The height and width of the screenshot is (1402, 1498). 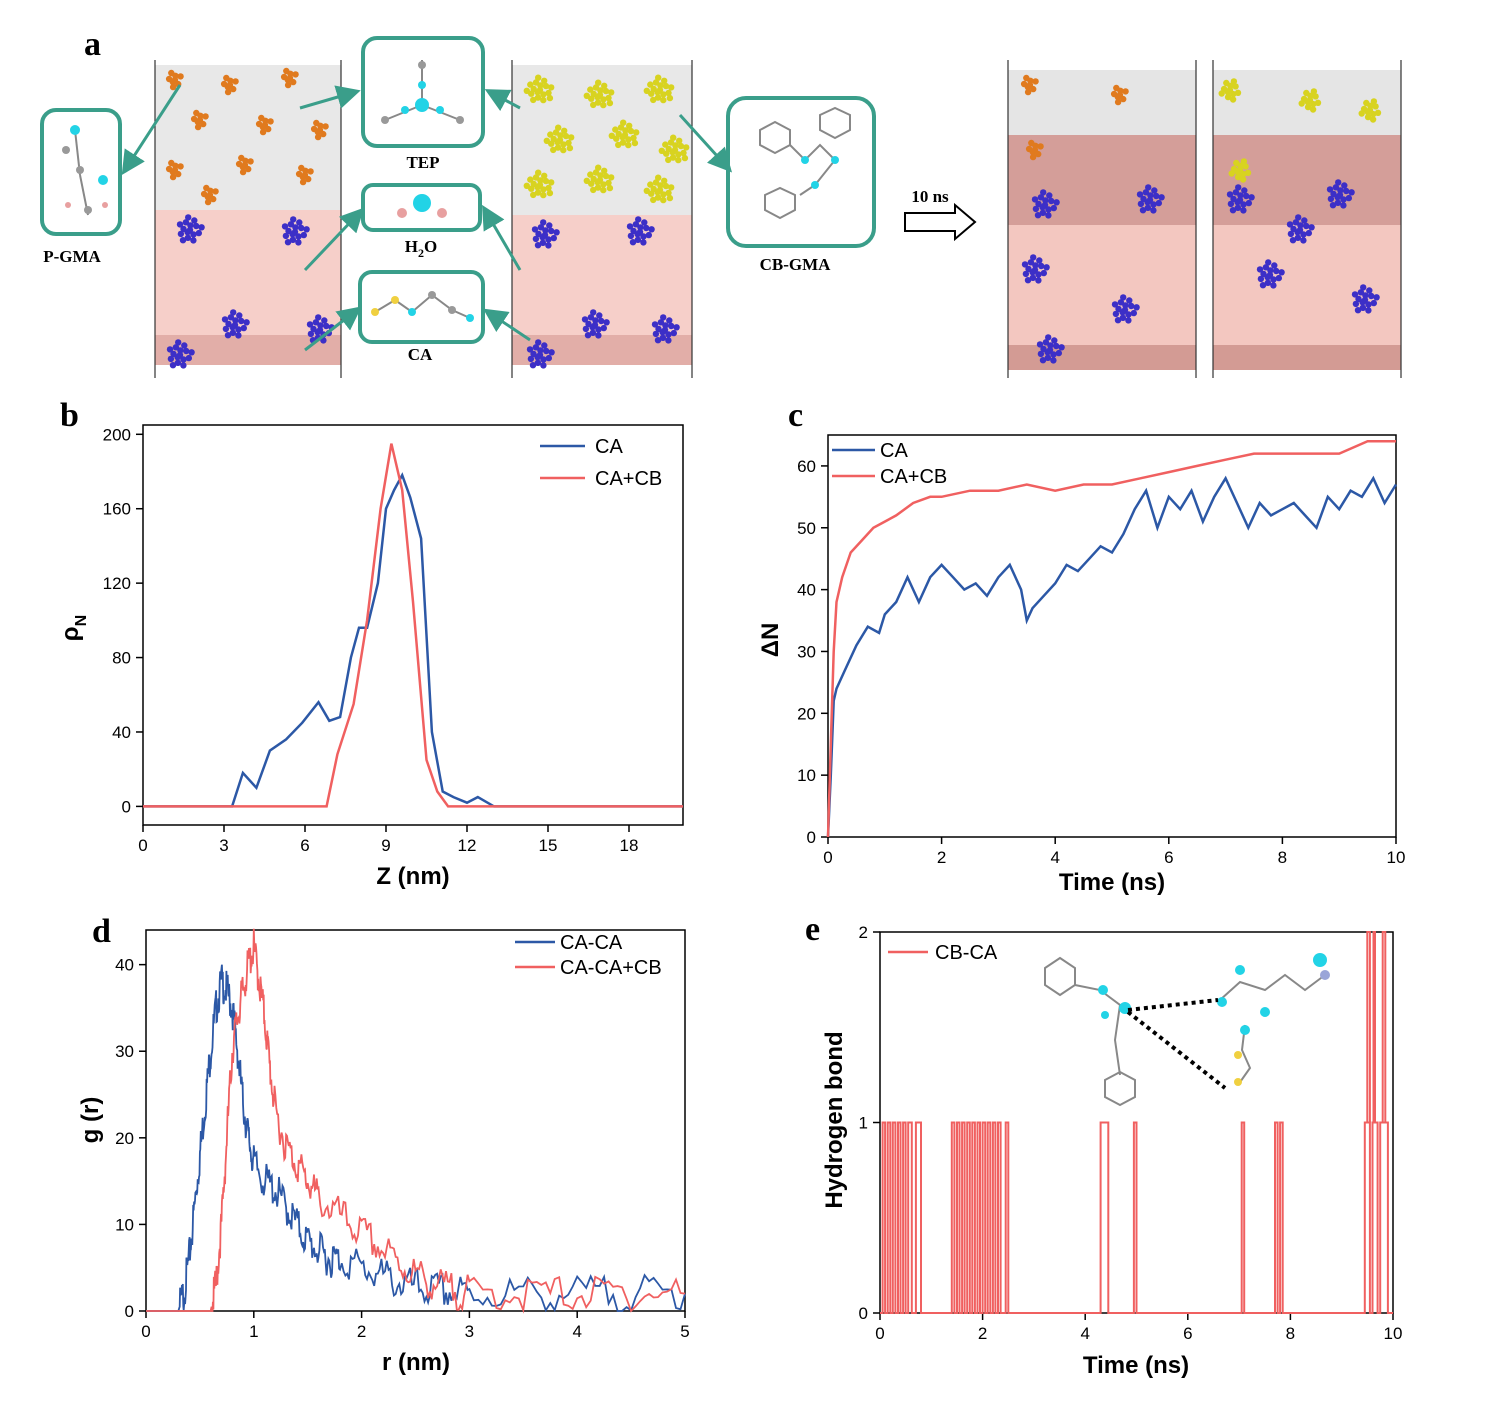 What do you see at coordinates (247, 136) in the screenshot?
I see `pgma-polymer-clusters` at bounding box center [247, 136].